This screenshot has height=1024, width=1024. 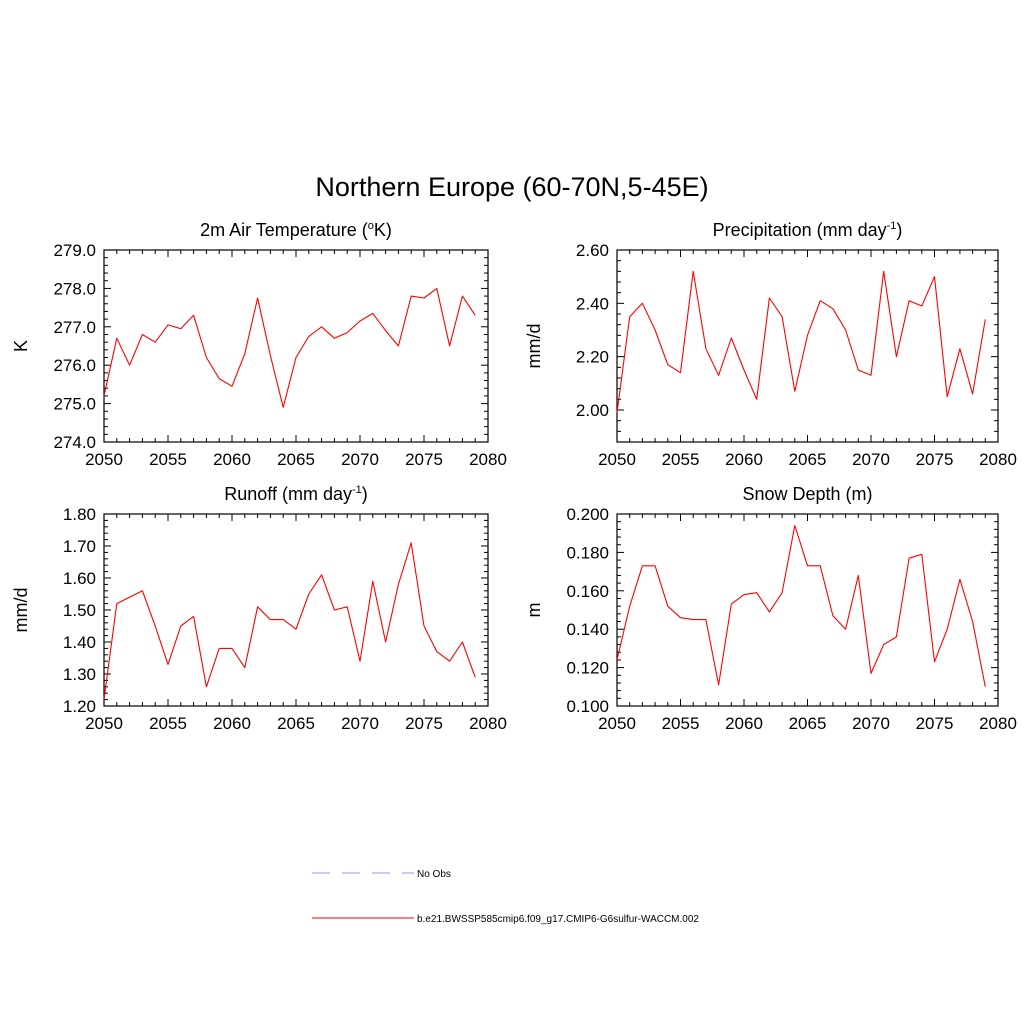 What do you see at coordinates (74, 288) in the screenshot?
I see `y-tick-label: 278.0` at bounding box center [74, 288].